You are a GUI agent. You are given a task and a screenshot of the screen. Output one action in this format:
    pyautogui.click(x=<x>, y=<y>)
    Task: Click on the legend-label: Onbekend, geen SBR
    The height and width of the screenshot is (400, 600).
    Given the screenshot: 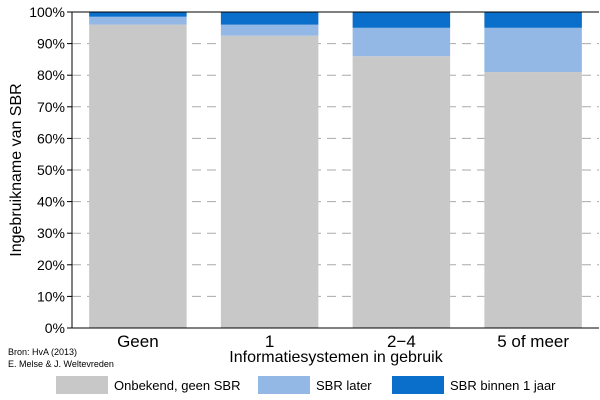 What is the action you would take?
    pyautogui.click(x=177, y=385)
    